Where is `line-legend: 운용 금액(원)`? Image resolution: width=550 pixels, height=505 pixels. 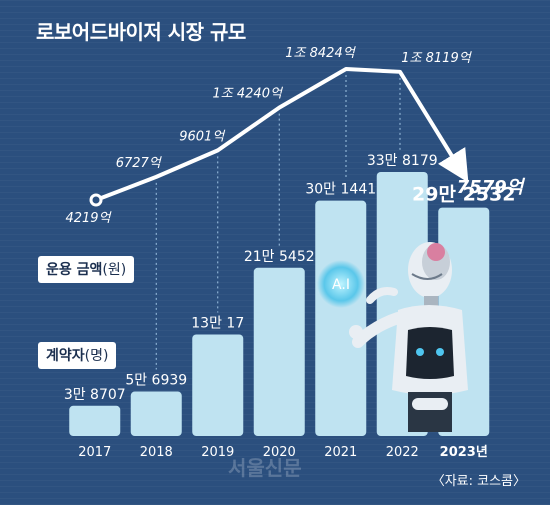 line-legend: 운용 금액(원) is located at coordinates (86, 269).